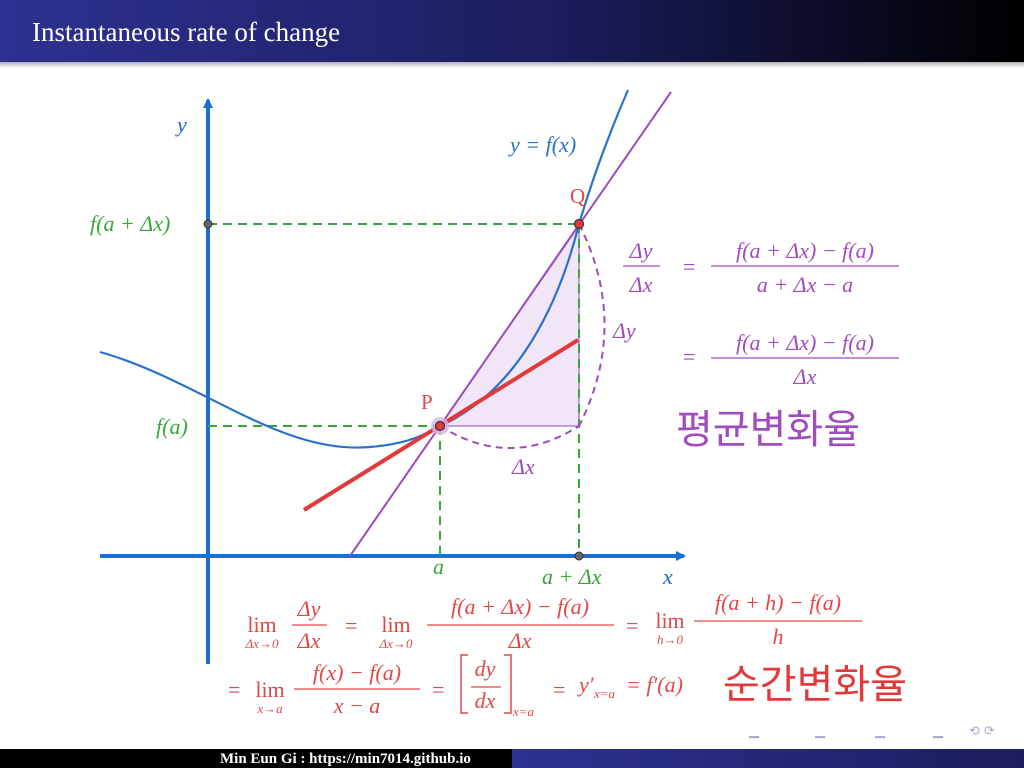  What do you see at coordinates (754, 731) in the screenshot?
I see `nav-frame-icon: ▁` at bounding box center [754, 731].